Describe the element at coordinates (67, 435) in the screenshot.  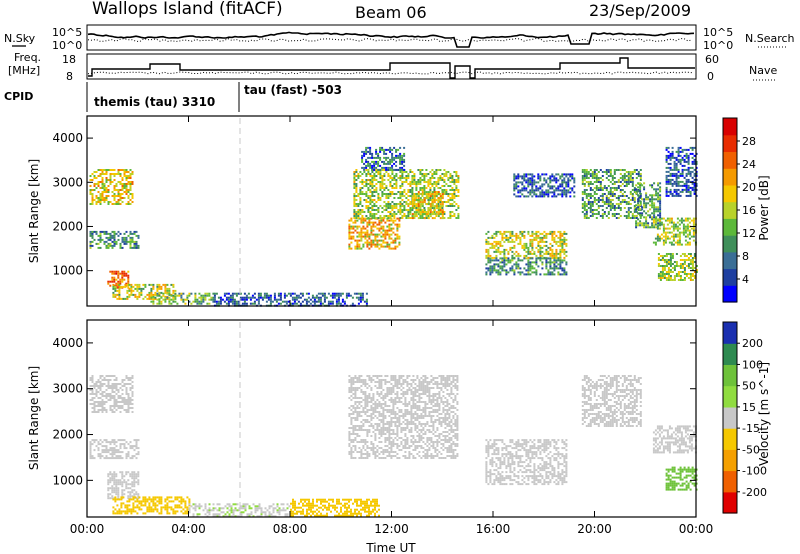
I see `velocity-ytick-label-1: 2000` at that location.